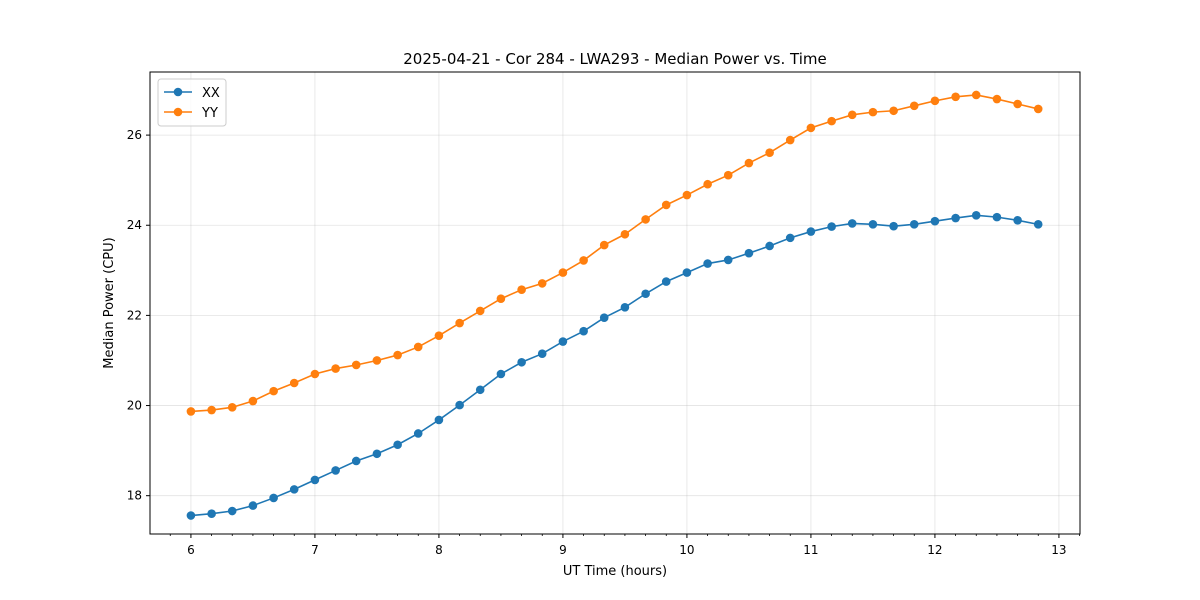 The image size is (1200, 600). Describe the element at coordinates (211, 93) in the screenshot. I see `legend-label-xx: XX` at that location.